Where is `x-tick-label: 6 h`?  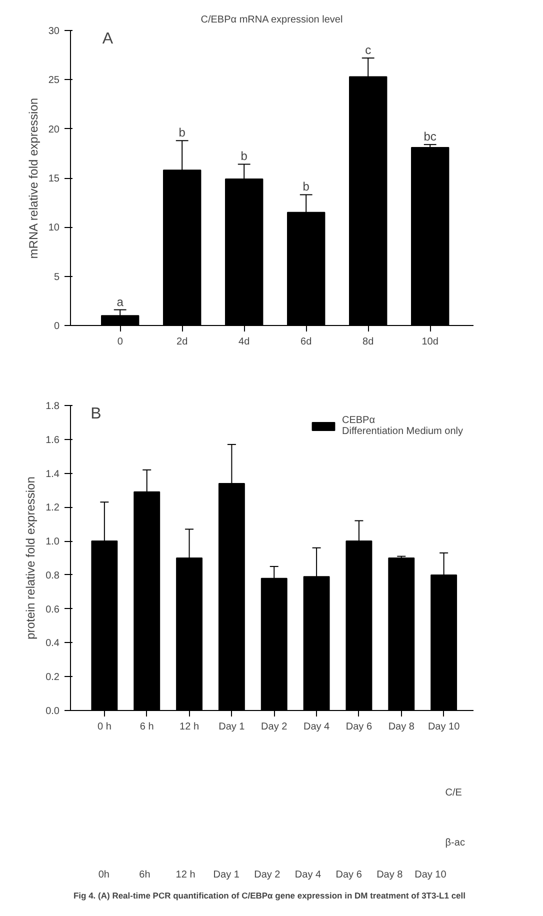 x-tick-label: 6 h is located at coordinates (147, 727).